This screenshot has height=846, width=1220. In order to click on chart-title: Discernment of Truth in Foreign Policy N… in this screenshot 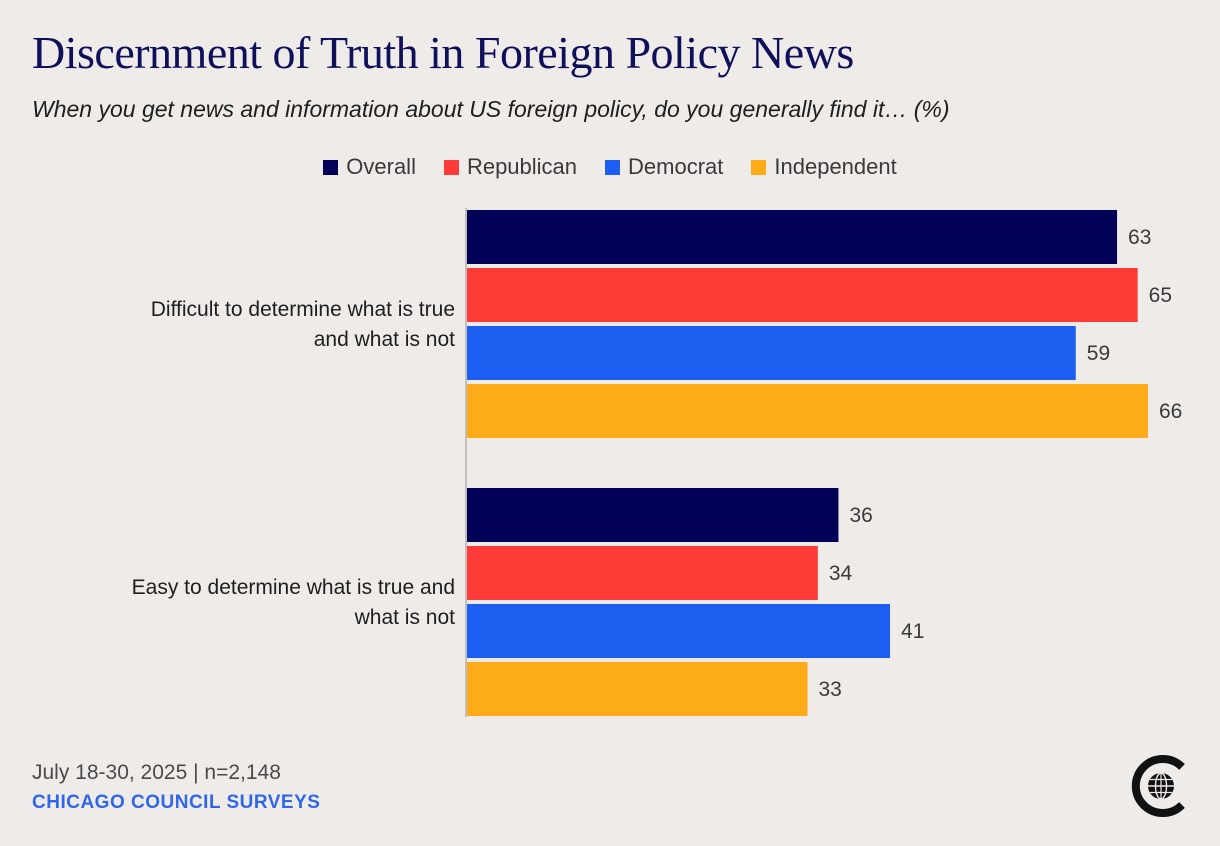, I will do `click(443, 52)`.